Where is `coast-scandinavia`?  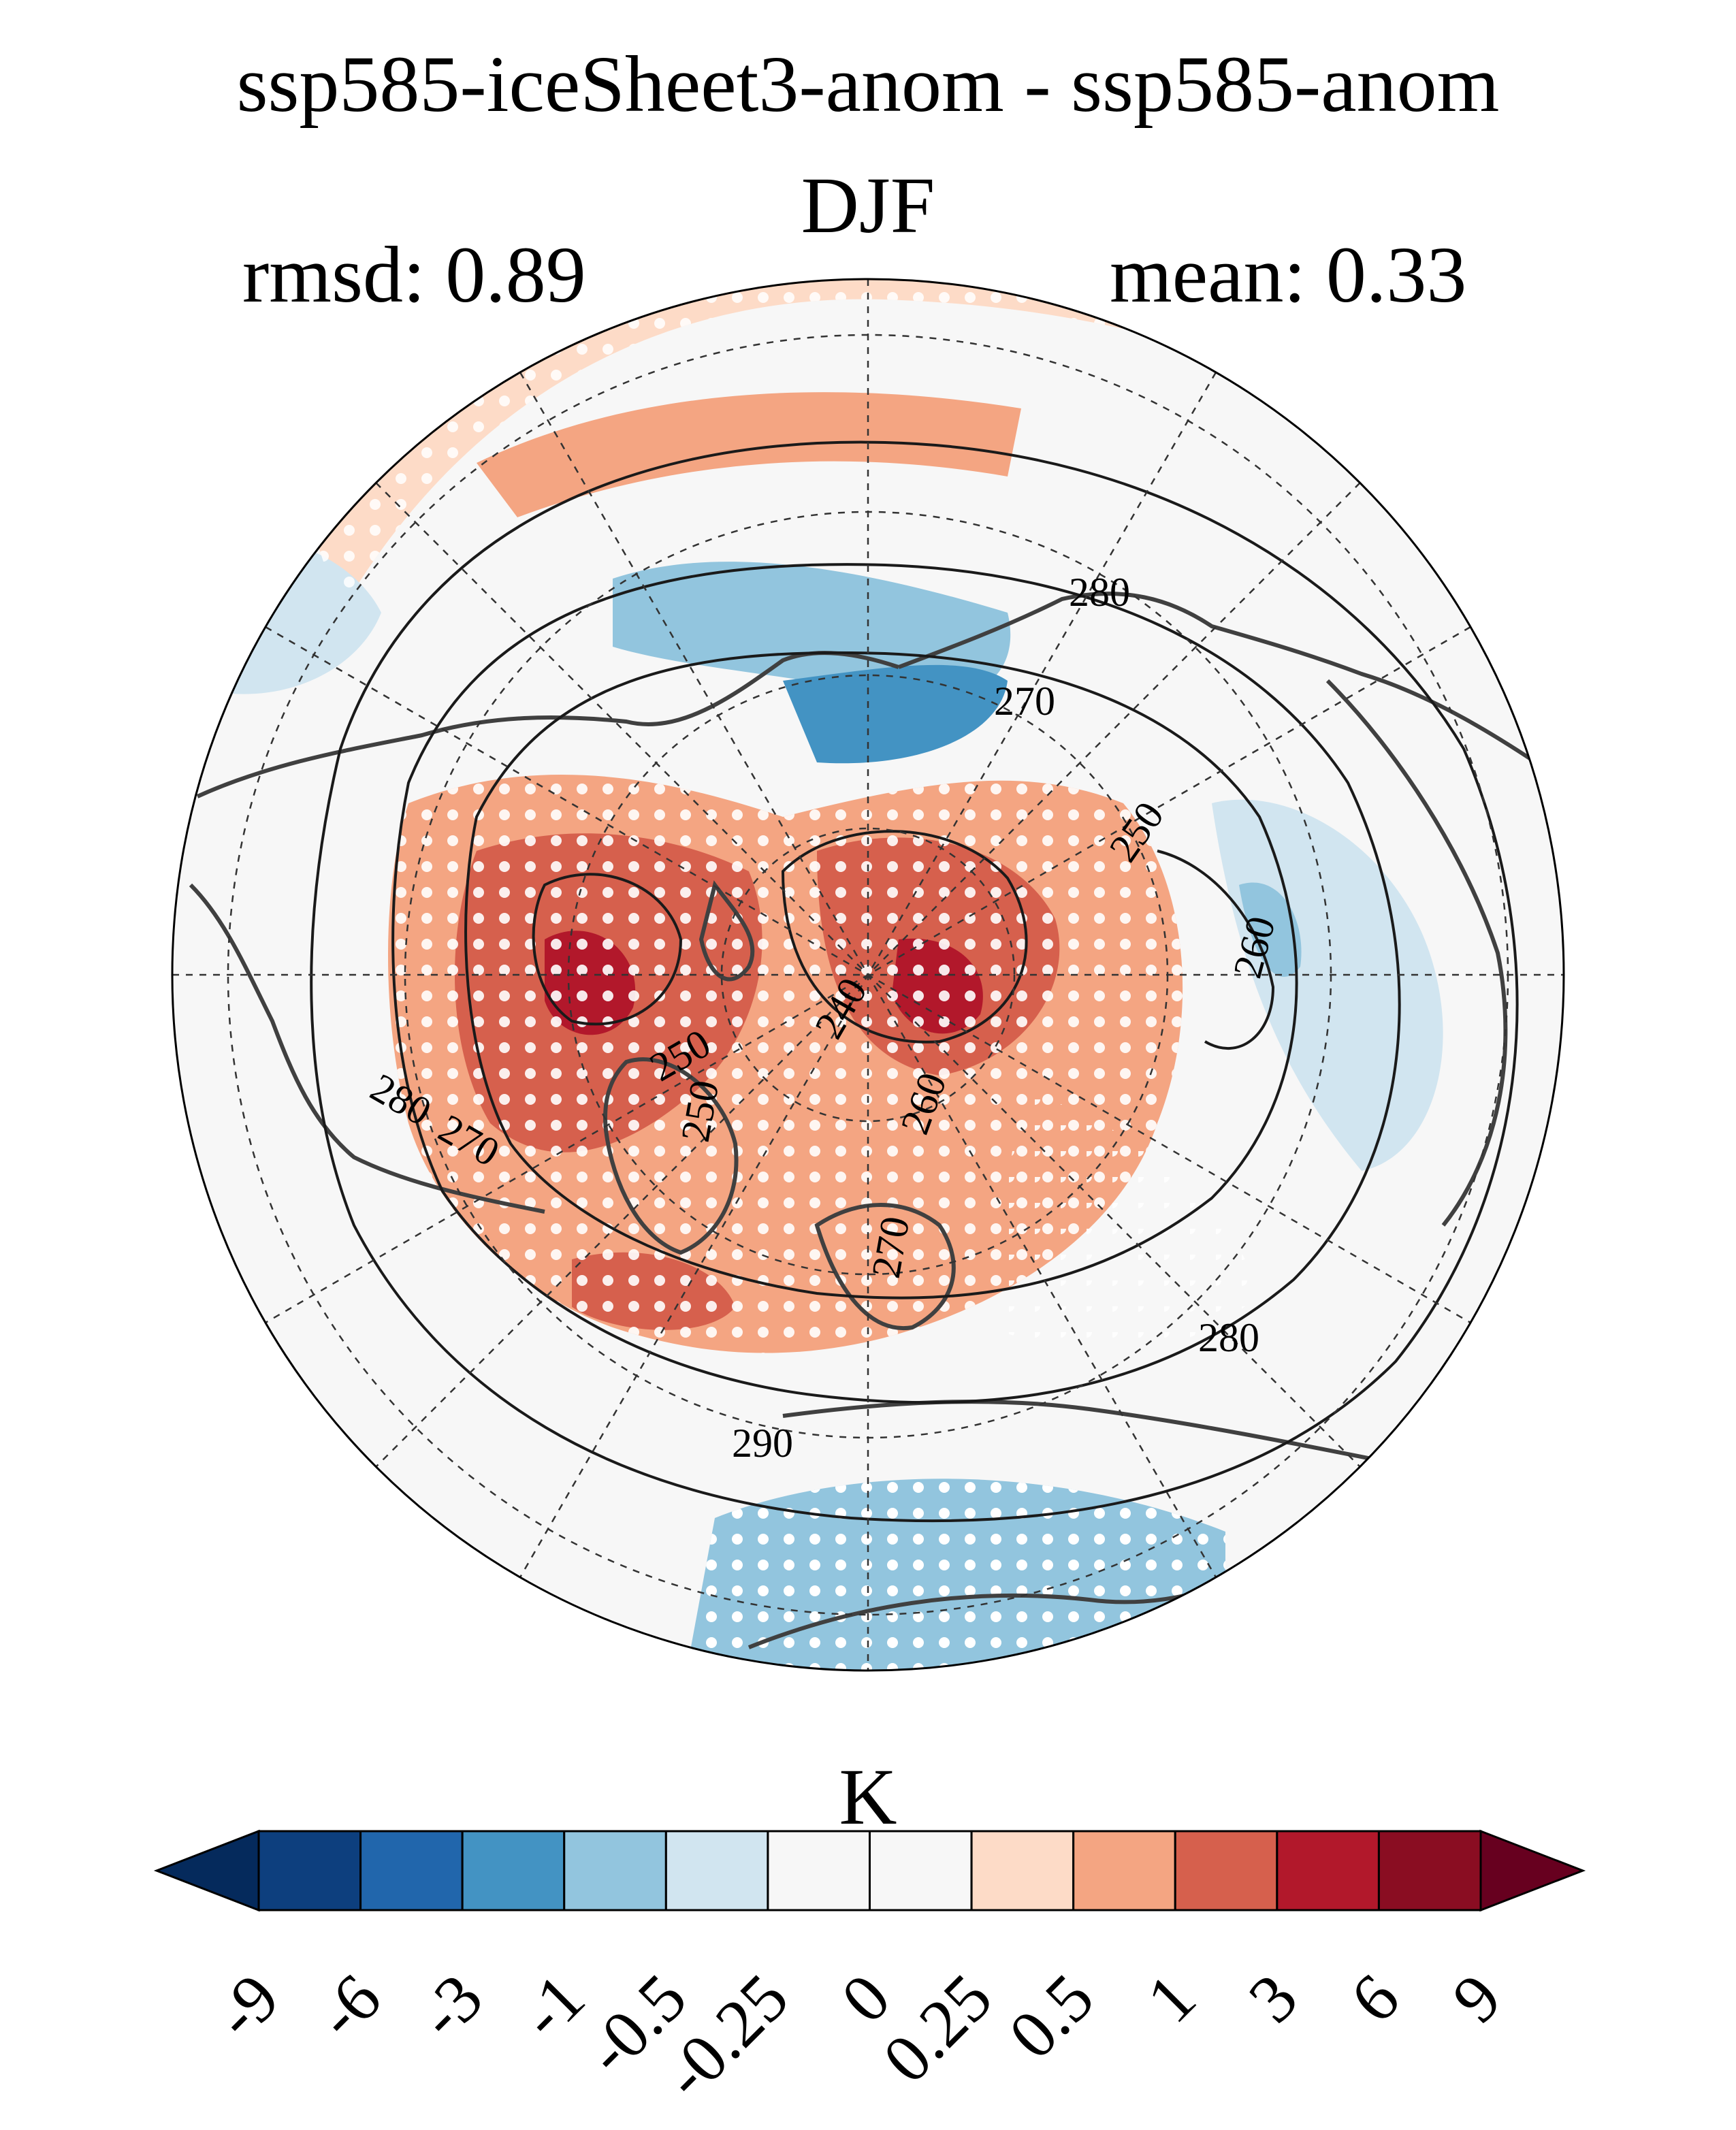
coast-scandinavia is located at coordinates (885, 1267).